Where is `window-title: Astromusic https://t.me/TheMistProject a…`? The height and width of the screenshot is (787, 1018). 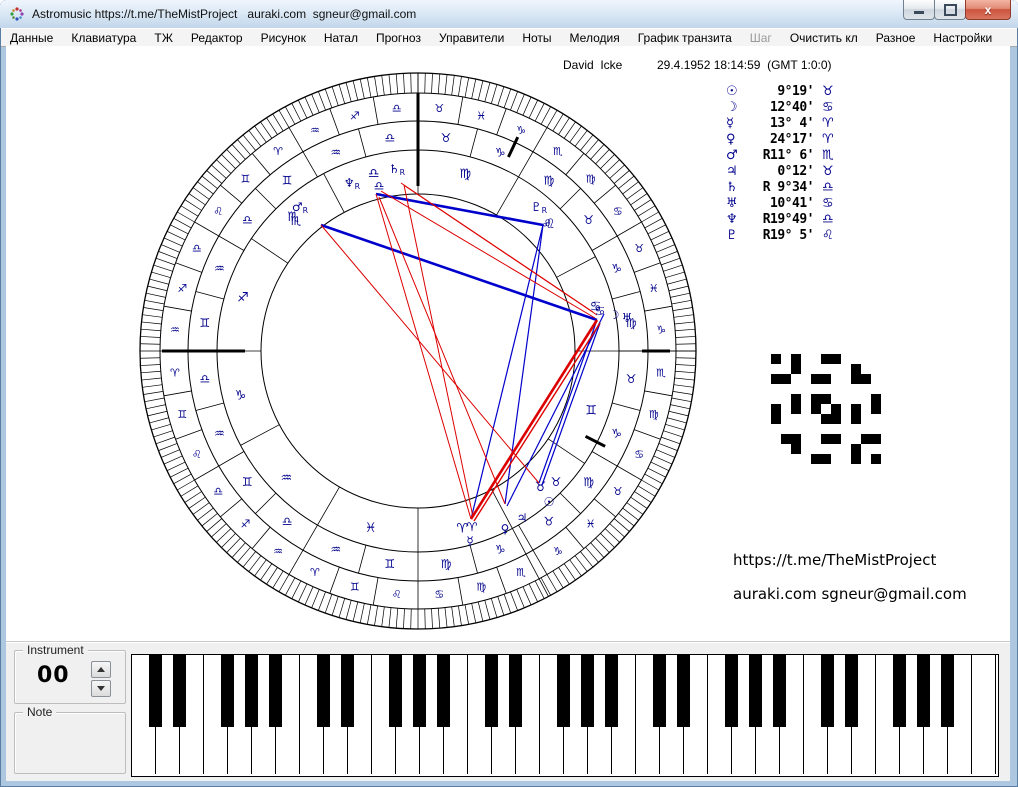 window-title: Astromusic https://t.me/TheMistProject a… is located at coordinates (224, 14).